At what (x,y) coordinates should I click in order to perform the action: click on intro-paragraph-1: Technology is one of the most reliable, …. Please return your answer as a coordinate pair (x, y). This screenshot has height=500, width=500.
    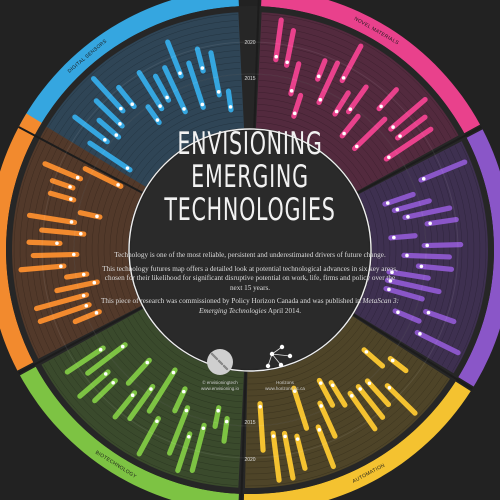
    Looking at the image, I should click on (250, 255).